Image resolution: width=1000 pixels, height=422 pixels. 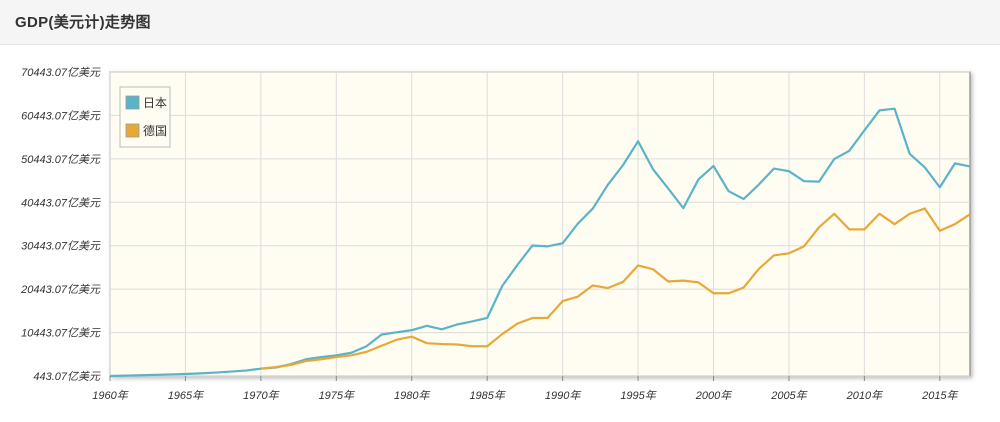 What do you see at coordinates (155, 130) in the screenshot?
I see `legend-label: 德国` at bounding box center [155, 130].